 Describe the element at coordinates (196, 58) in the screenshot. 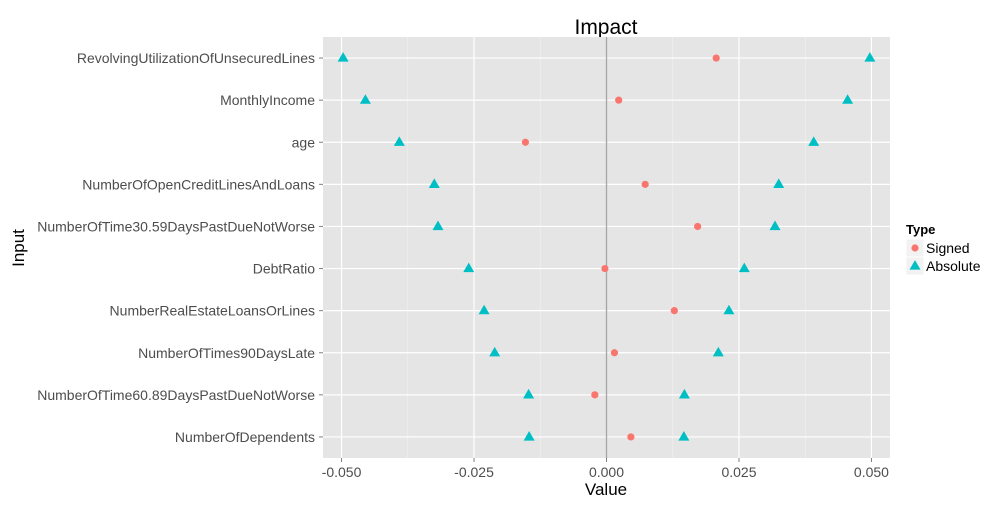

I see `y-tick-label: RevolvingUtilizationOfUnsecuredLines` at that location.